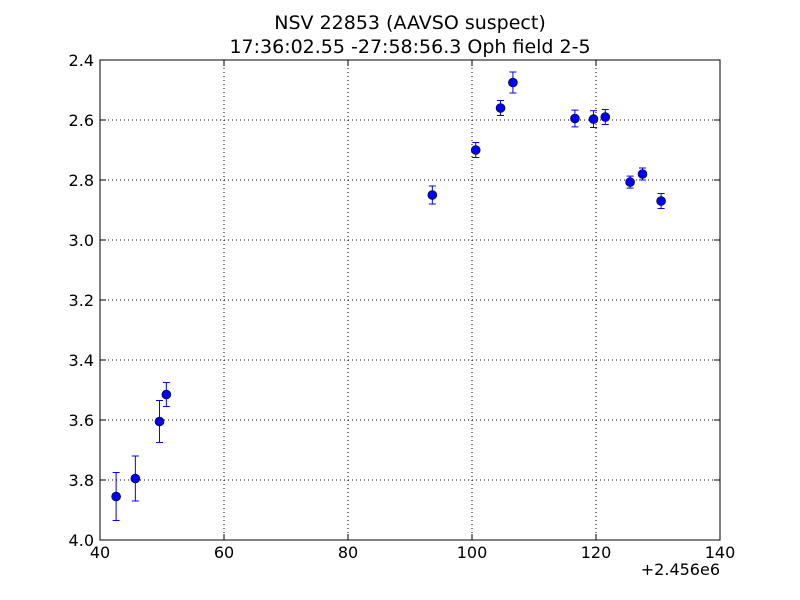  Describe the element at coordinates (224, 552) in the screenshot. I see `x-tick-label: 60` at that location.